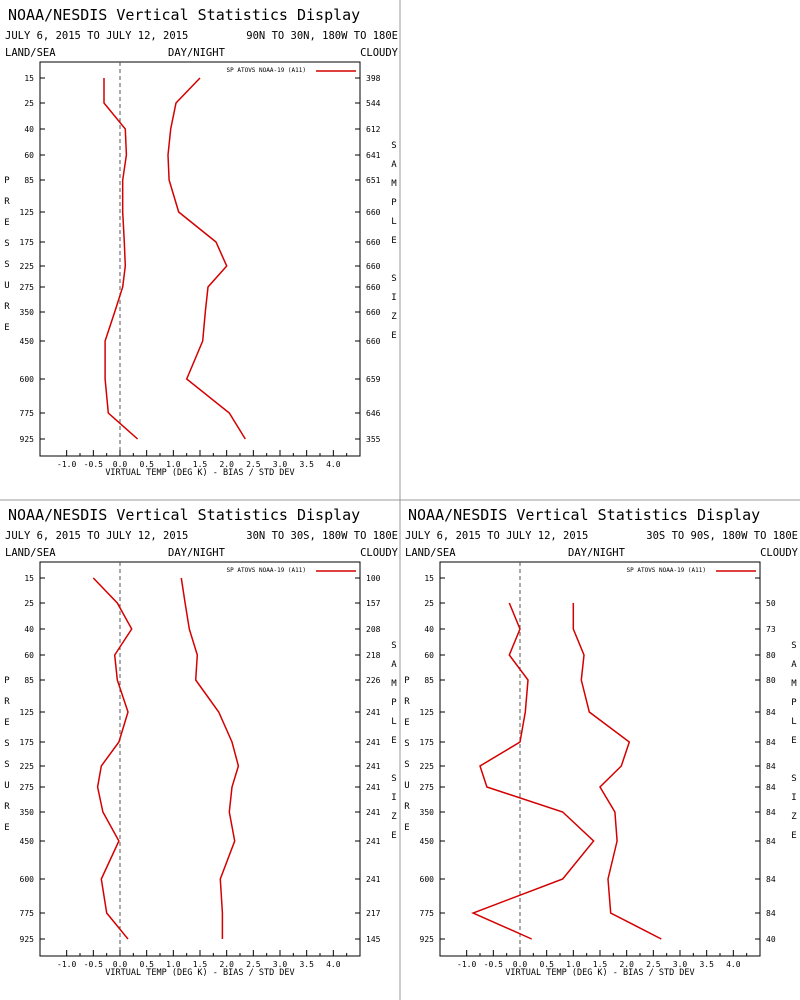  What do you see at coordinates (680, 964) in the screenshot?
I see `x-tick-label: 3.0` at bounding box center [680, 964].